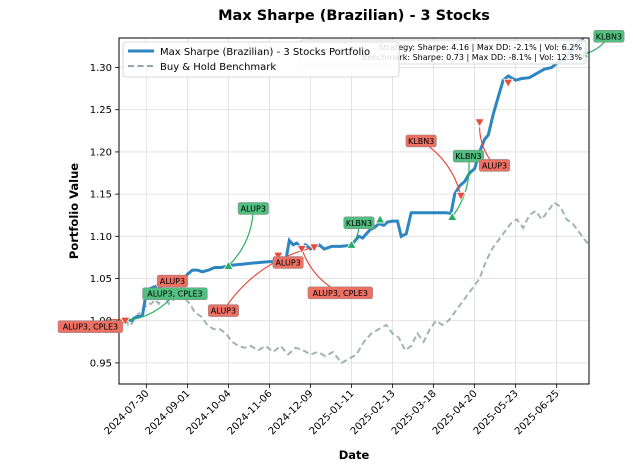 Image resolution: width=633 pixels, height=470 pixels. I want to click on y-tick-label: 1.10, so click(101, 237).